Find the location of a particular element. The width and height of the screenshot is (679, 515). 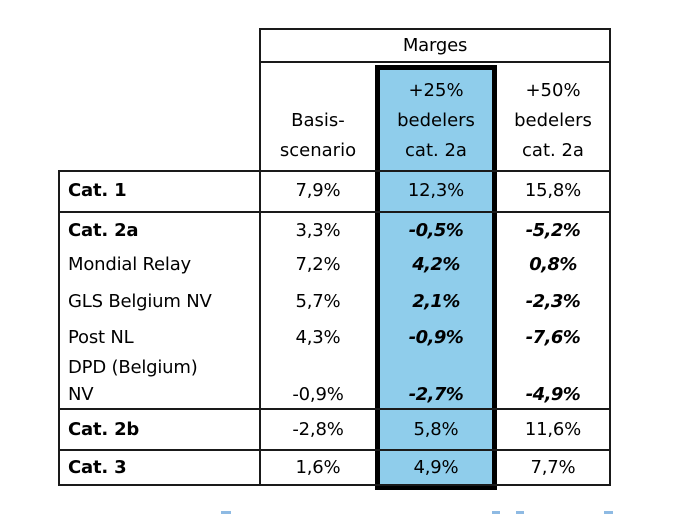

cell-cat1-plus50: 15,8% is located at coordinates (553, 190).